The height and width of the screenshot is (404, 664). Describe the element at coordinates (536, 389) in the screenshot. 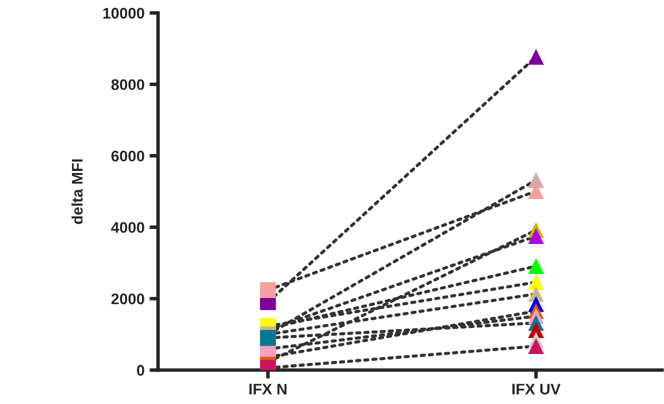

I see `x-tick-label: IFX UV` at that location.